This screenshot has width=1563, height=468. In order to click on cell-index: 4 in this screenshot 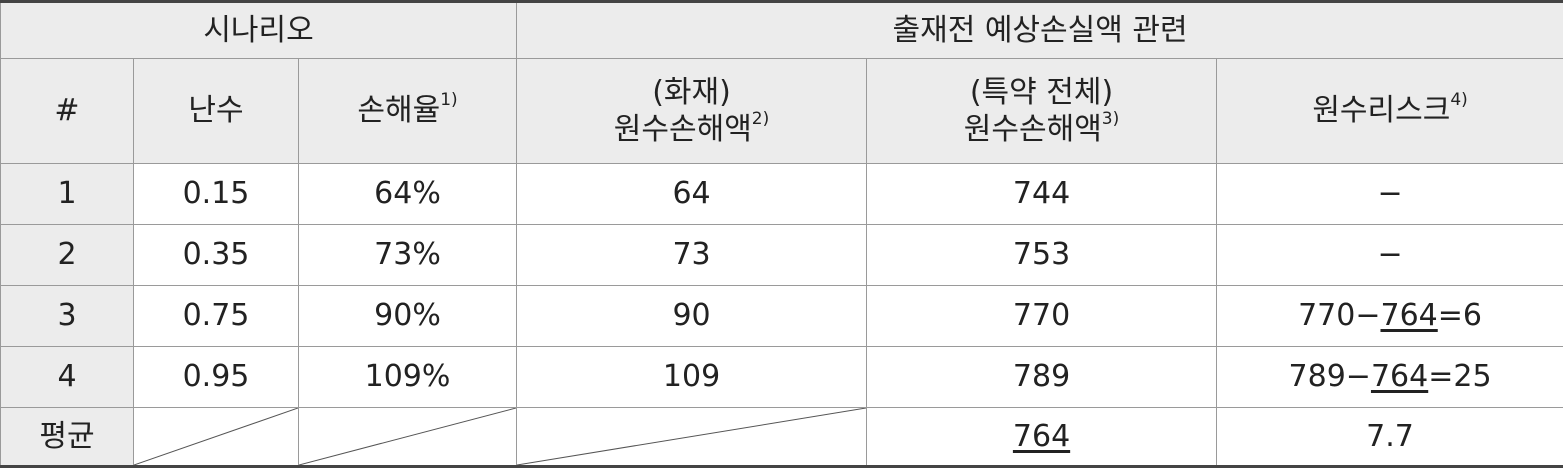, I will do `click(67, 377)`.